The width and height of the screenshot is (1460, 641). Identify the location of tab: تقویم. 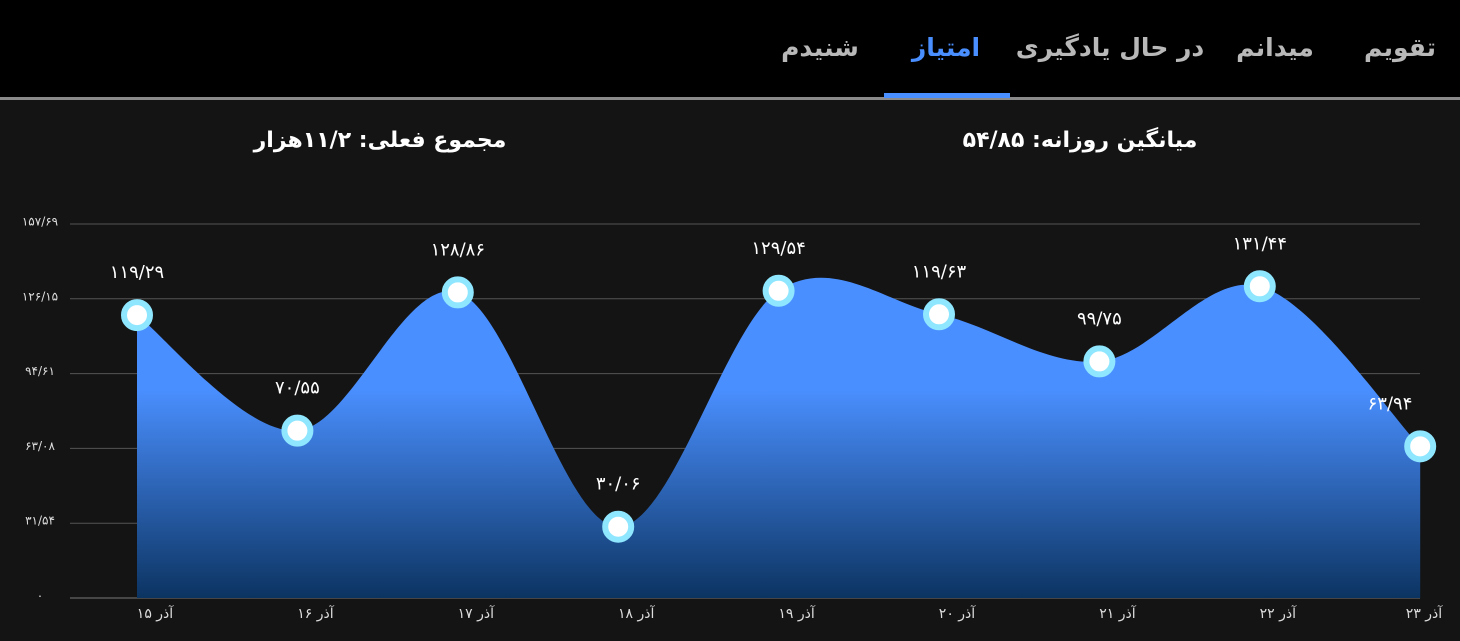
(1400, 48).